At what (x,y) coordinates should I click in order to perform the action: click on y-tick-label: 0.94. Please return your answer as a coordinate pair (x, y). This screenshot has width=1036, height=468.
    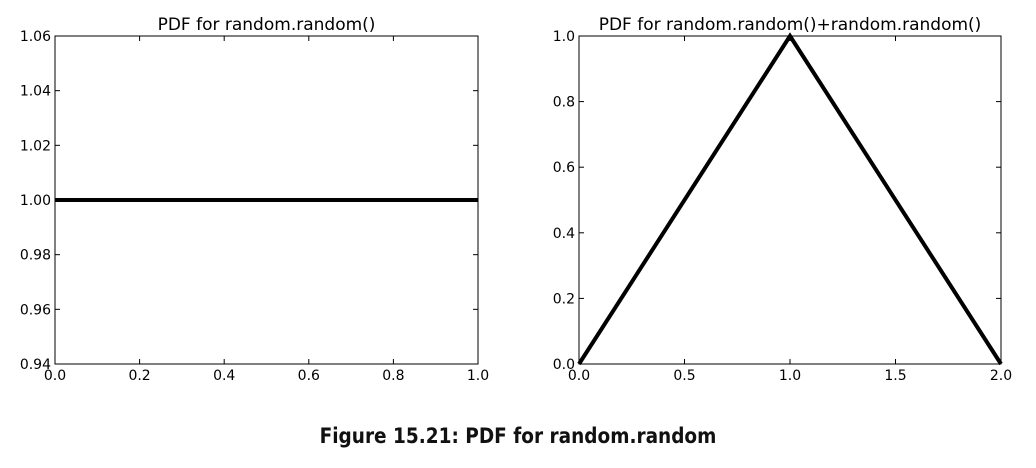
    Looking at the image, I should click on (35, 365).